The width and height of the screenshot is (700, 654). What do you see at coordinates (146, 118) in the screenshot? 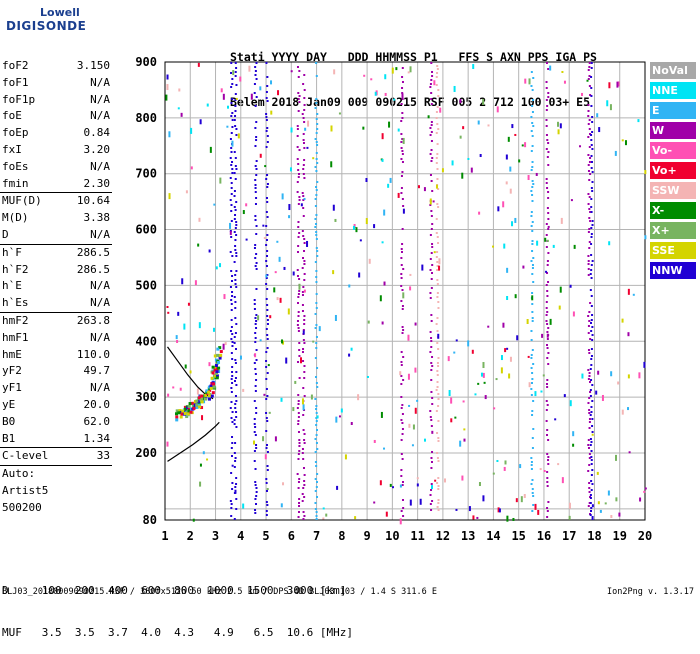
I see `y-tick-label: 800` at bounding box center [146, 118].